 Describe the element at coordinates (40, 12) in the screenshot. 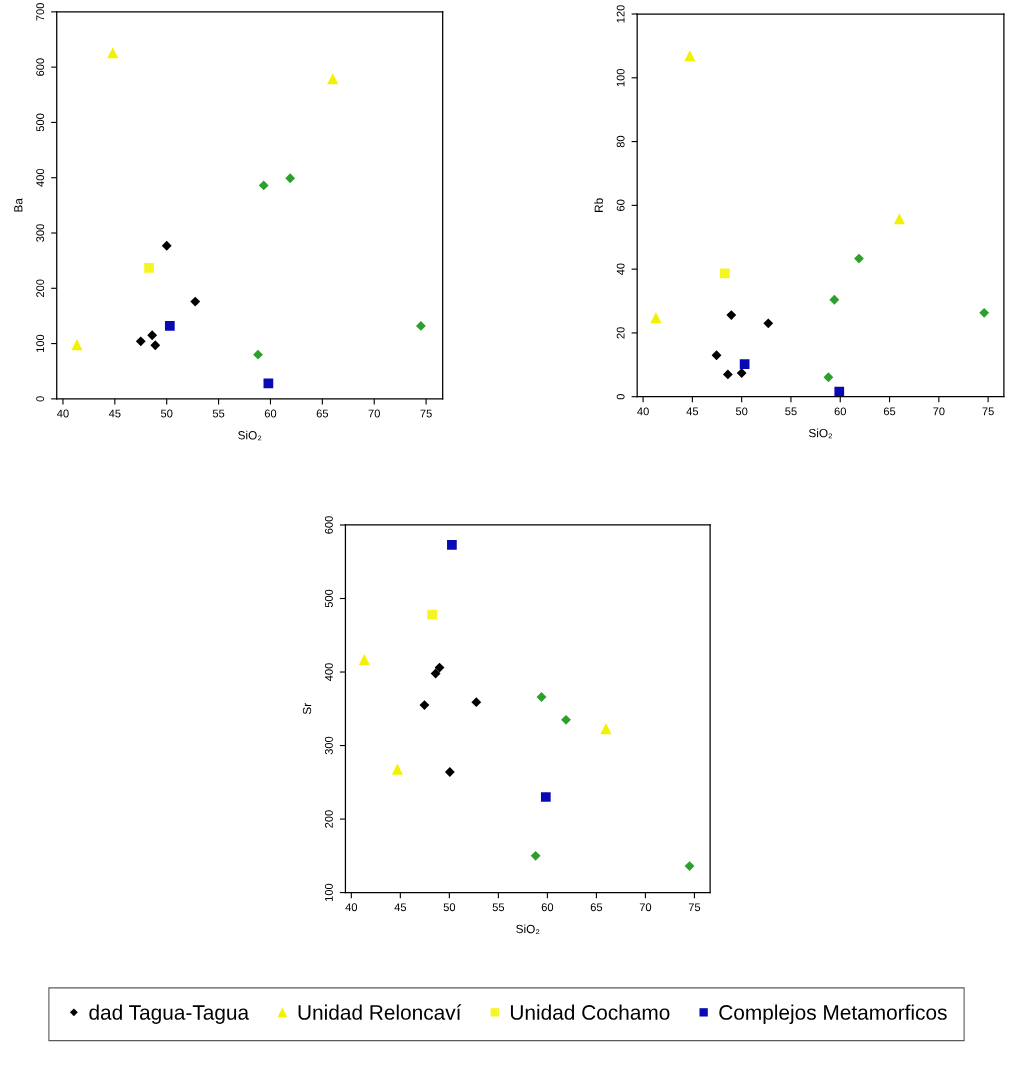

I see `y-tick-label: 700` at that location.